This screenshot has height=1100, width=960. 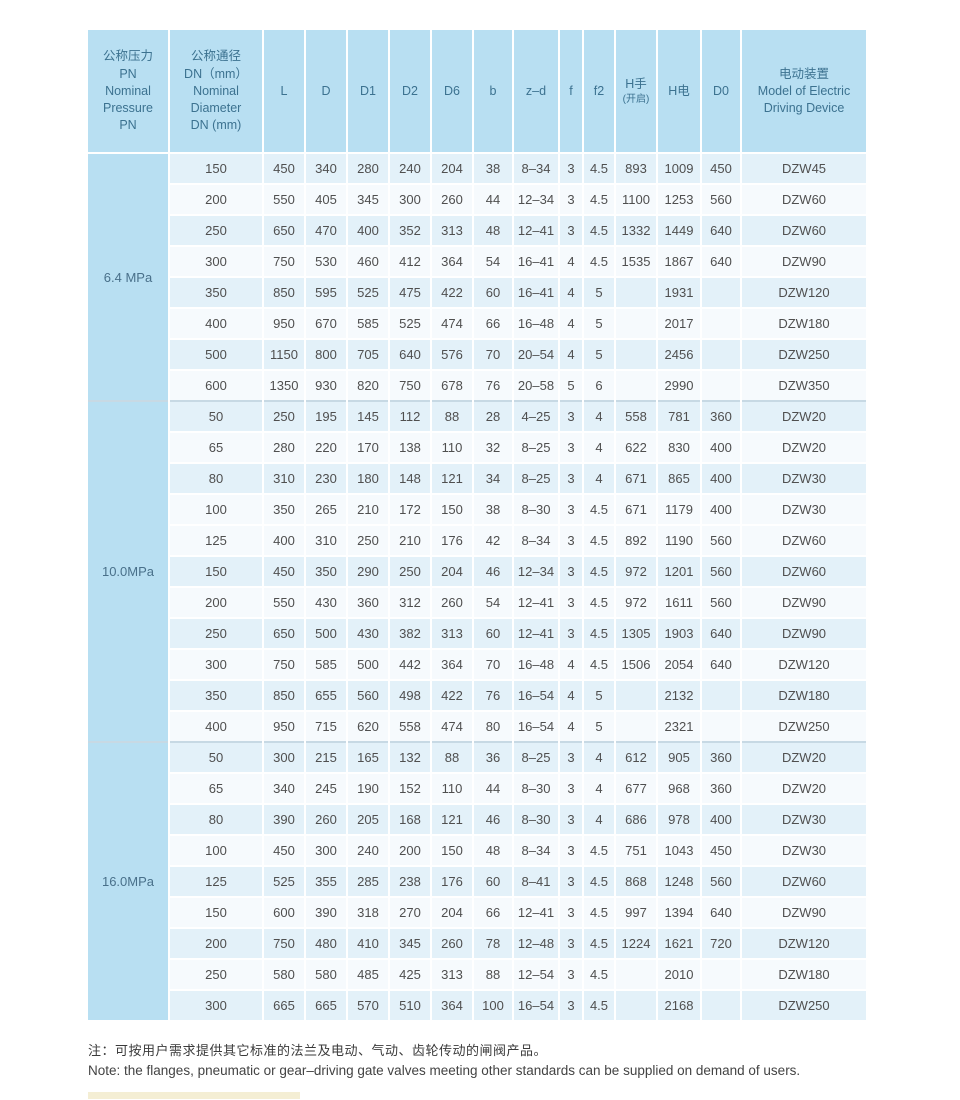 I want to click on table-row: 80 390 260 205 168 121 46 8–30 3 4 686 978 400 DZW30, so click(x=477, y=819).